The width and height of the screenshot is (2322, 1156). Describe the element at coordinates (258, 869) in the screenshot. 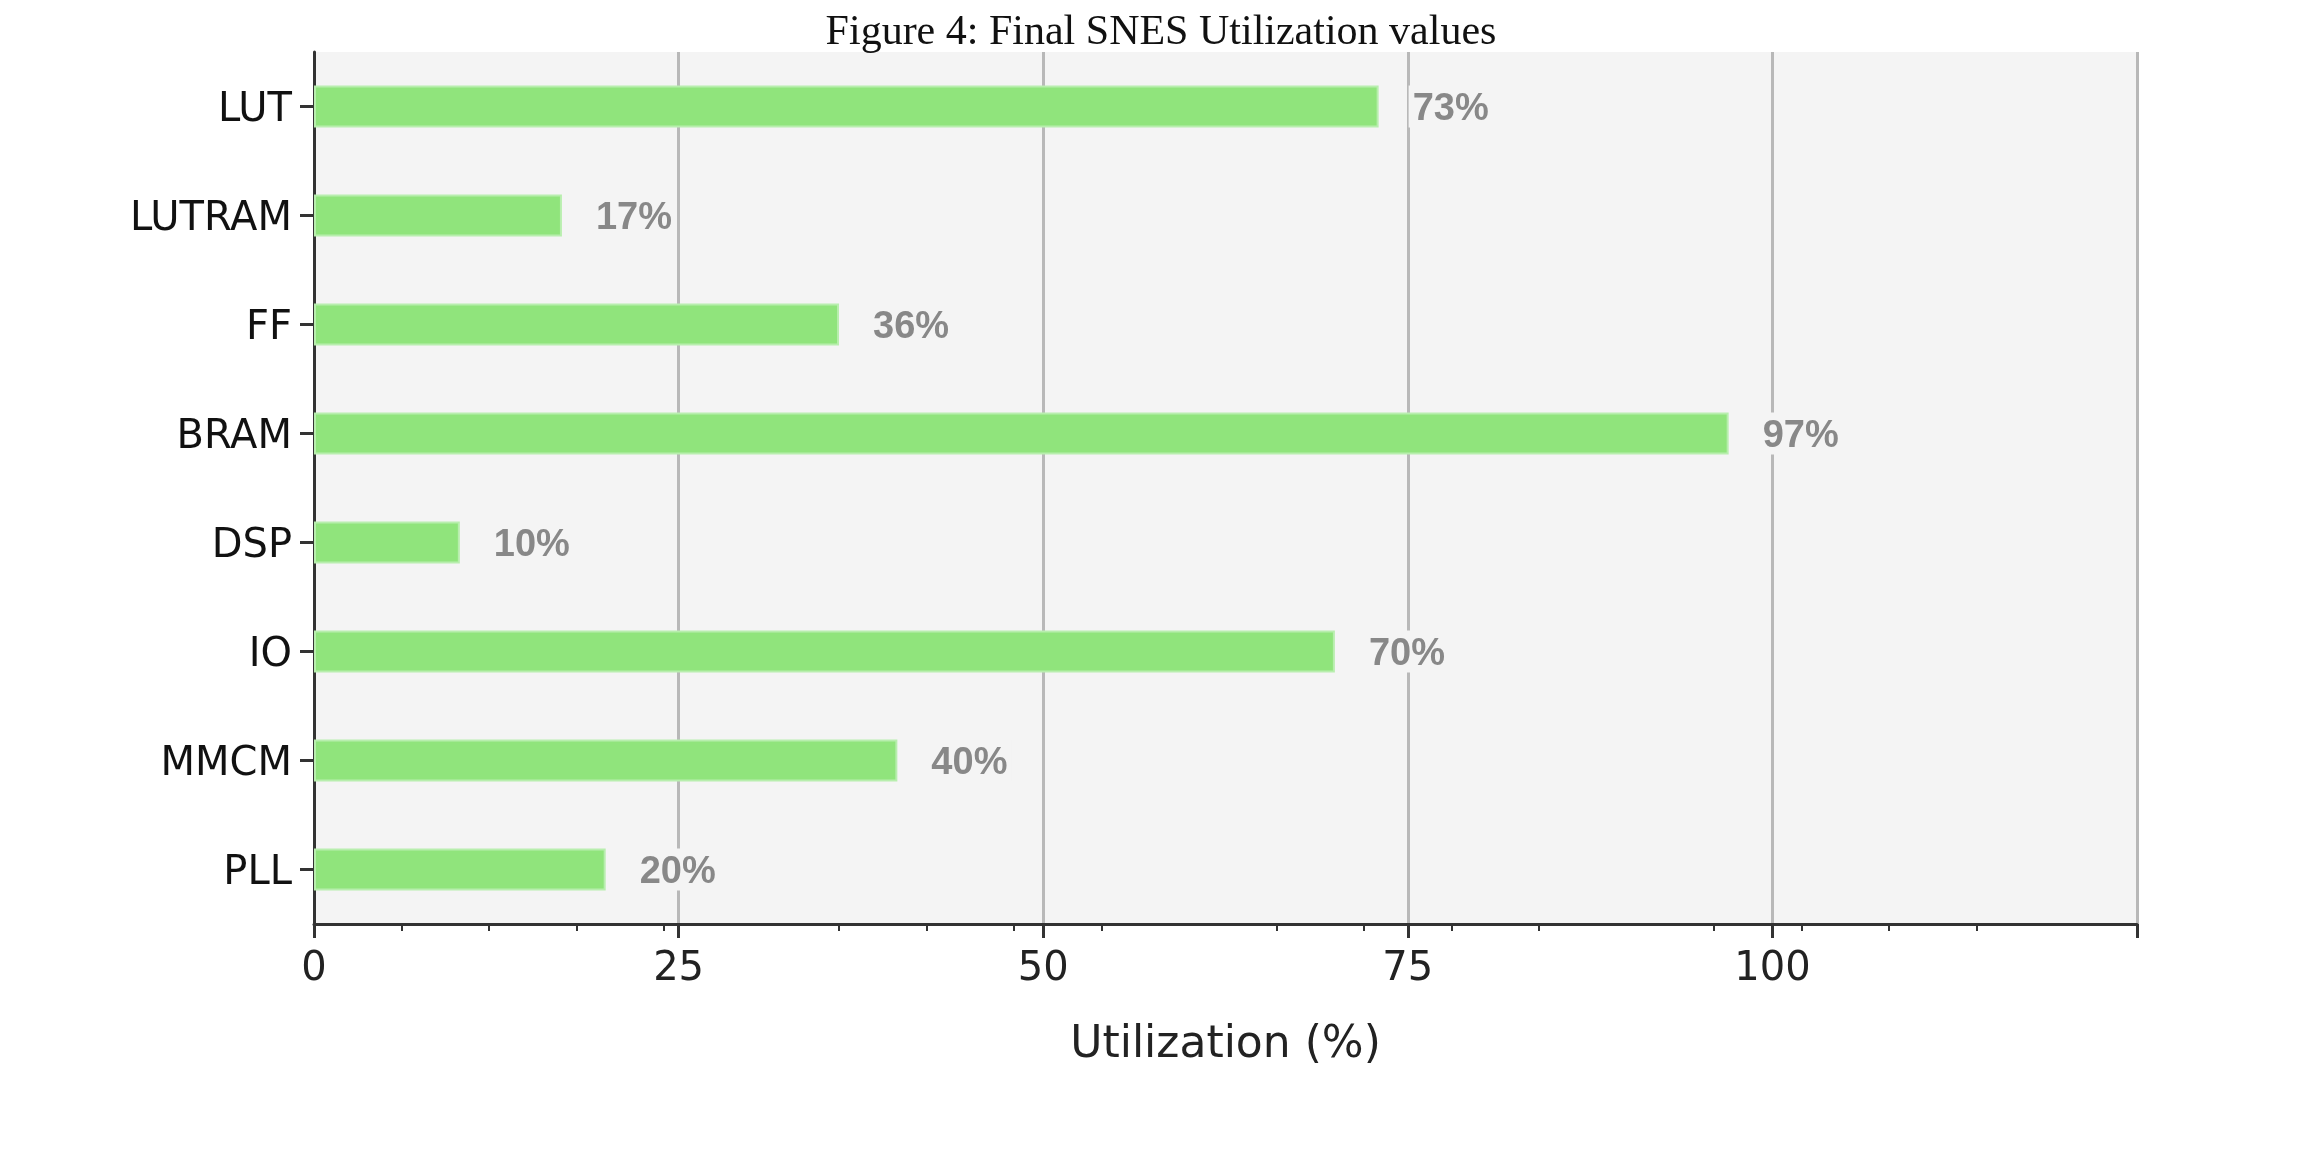

I see `y-tick-label: PLL` at that location.